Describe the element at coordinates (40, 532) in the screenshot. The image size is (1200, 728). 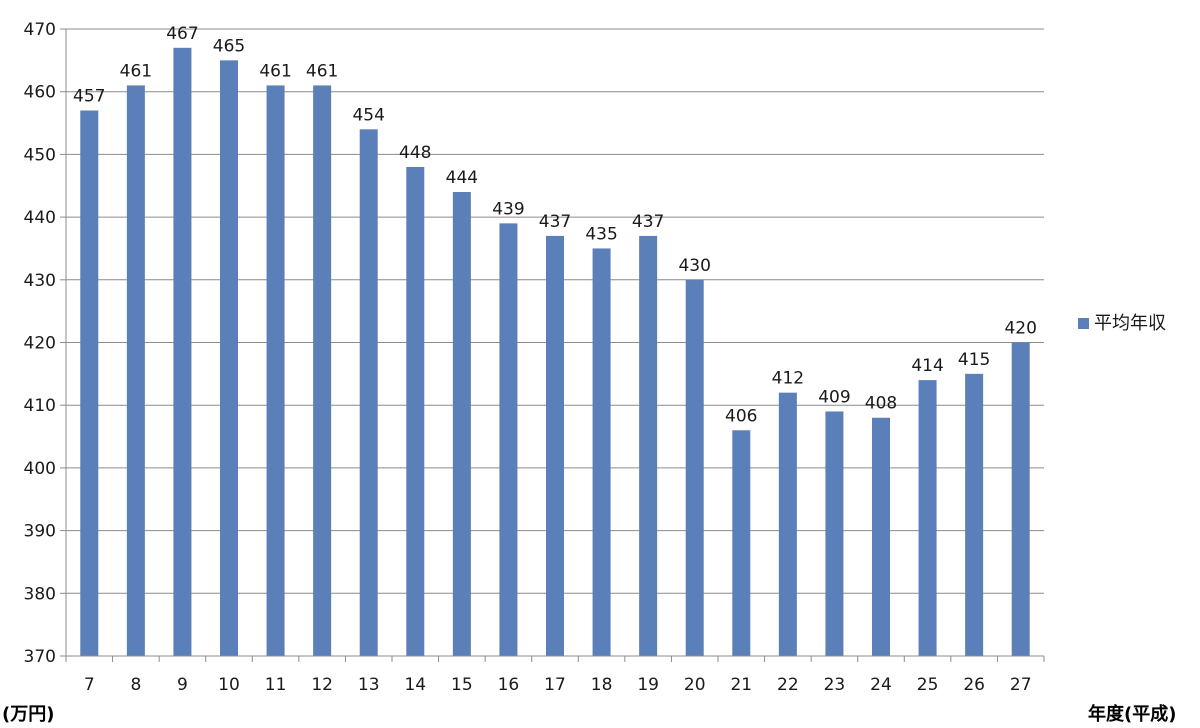
I see `y-tick-label: 390` at that location.